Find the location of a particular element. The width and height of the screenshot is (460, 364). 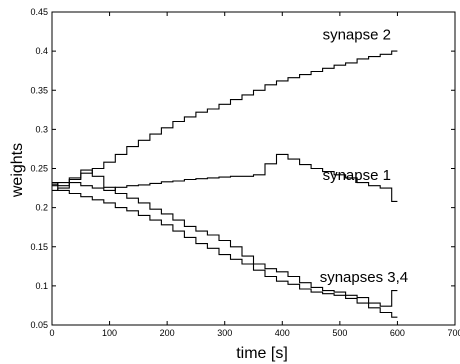

x-tick-label: 200 is located at coordinates (167, 333).